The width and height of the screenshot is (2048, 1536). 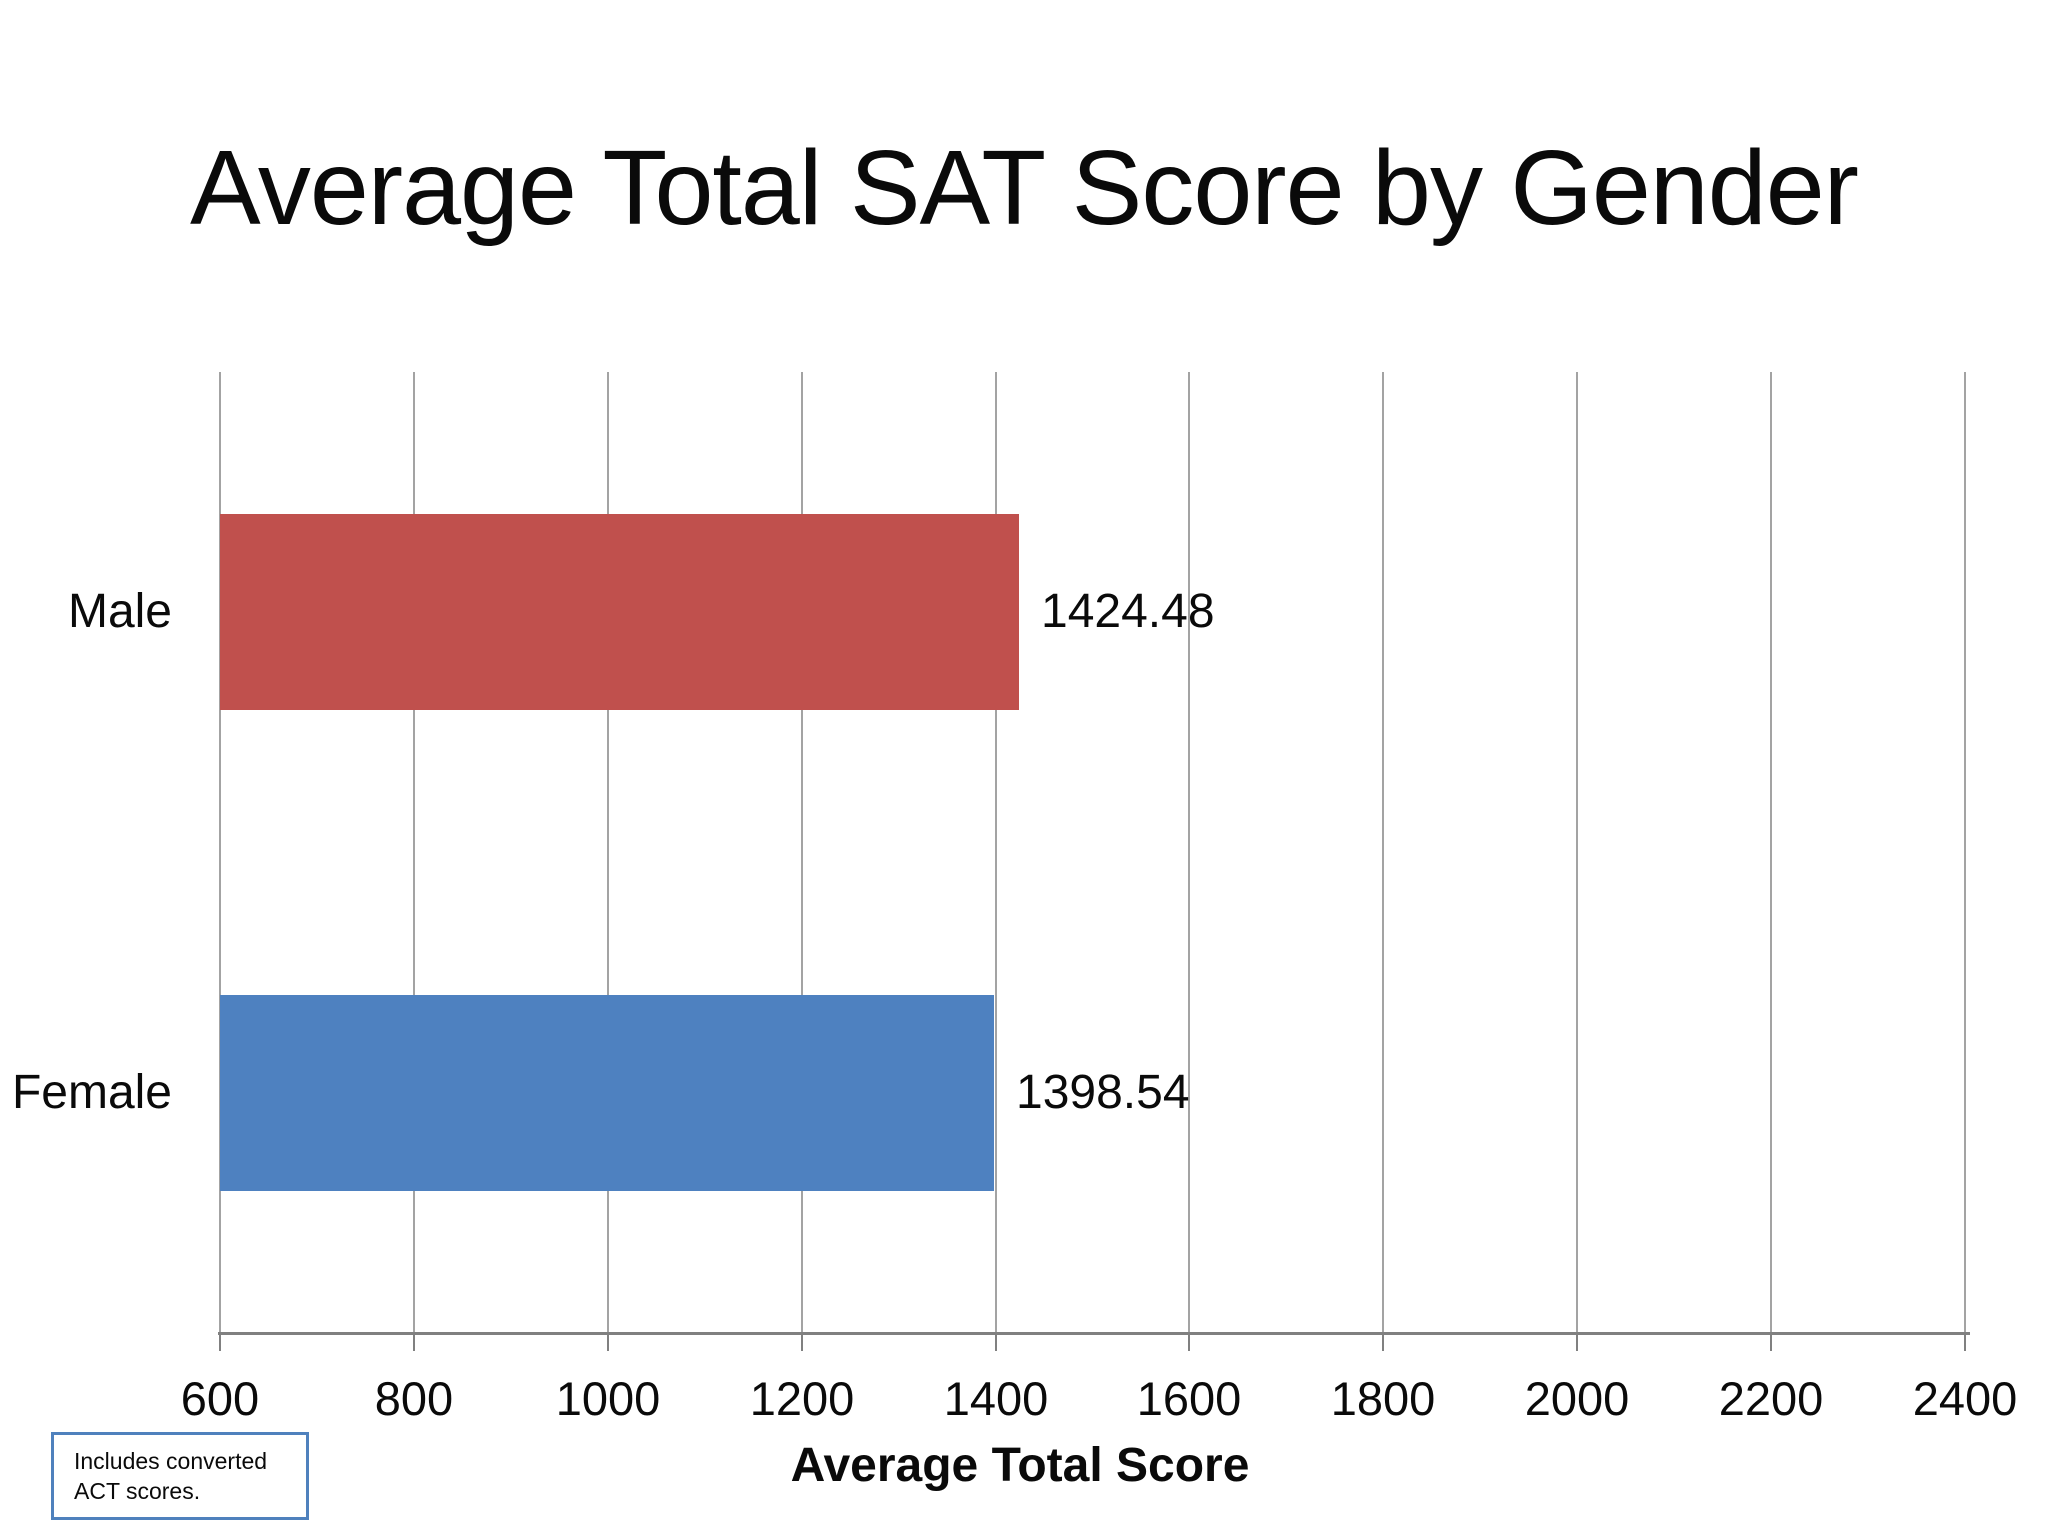 I want to click on bar-female, so click(x=607, y=1093).